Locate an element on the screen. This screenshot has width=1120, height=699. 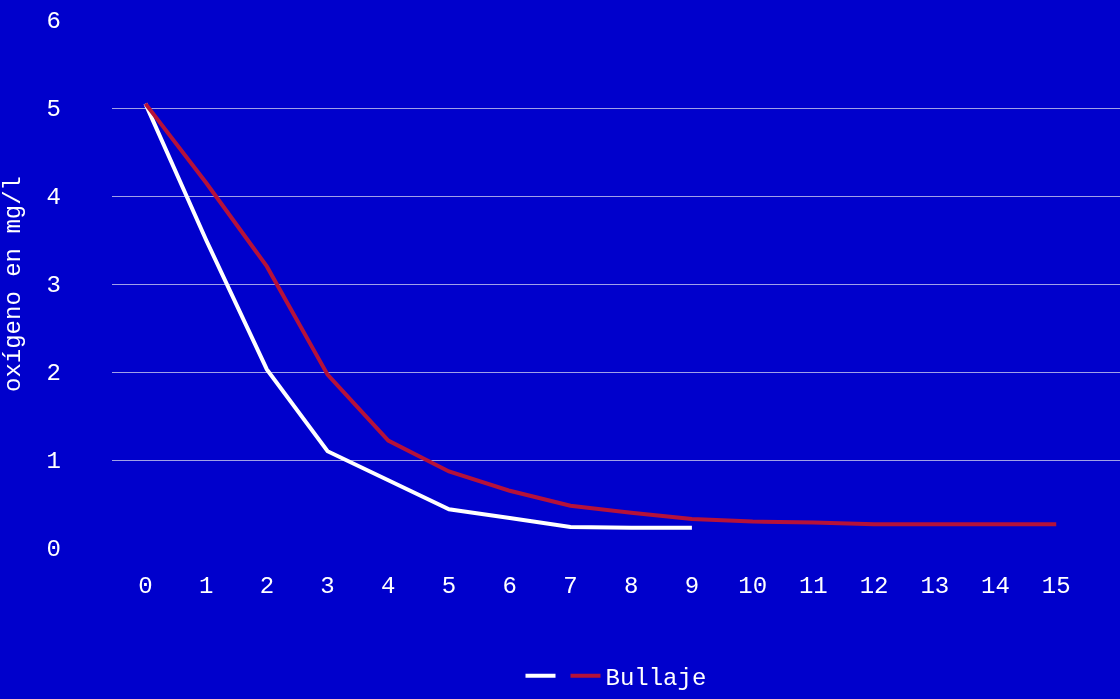
x-tick-label: 13 is located at coordinates (935, 586).